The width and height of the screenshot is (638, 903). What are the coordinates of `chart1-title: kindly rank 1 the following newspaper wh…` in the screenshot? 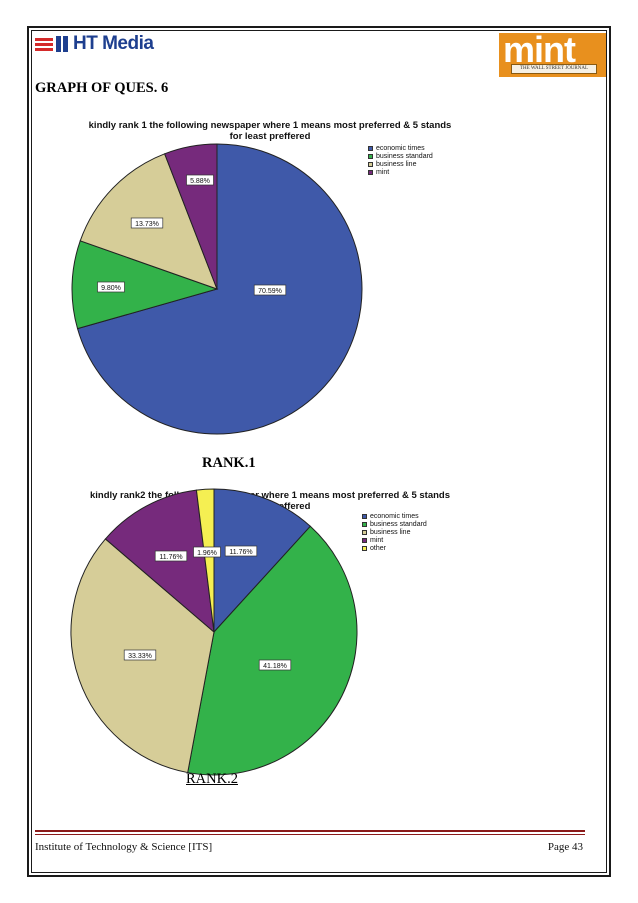 It's located at (270, 131).